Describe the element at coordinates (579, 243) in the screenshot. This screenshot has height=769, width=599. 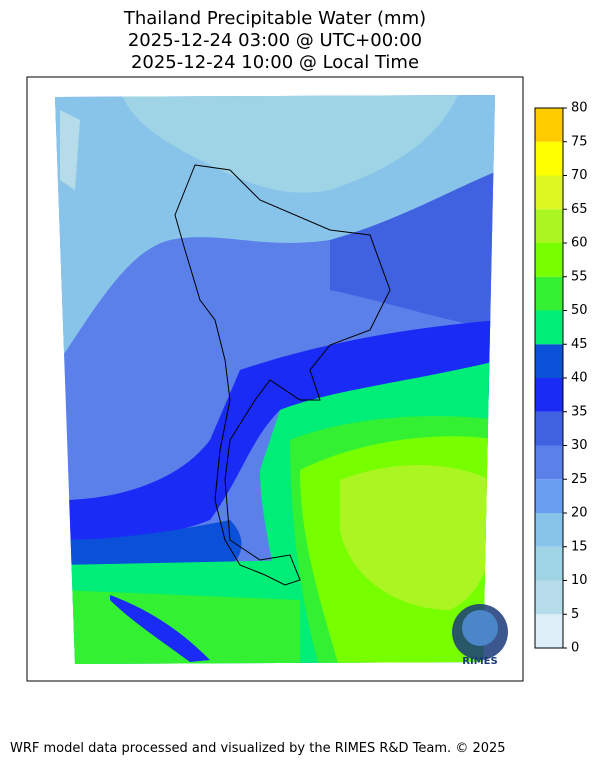
I see `colorbar-tick-label: 60` at that location.